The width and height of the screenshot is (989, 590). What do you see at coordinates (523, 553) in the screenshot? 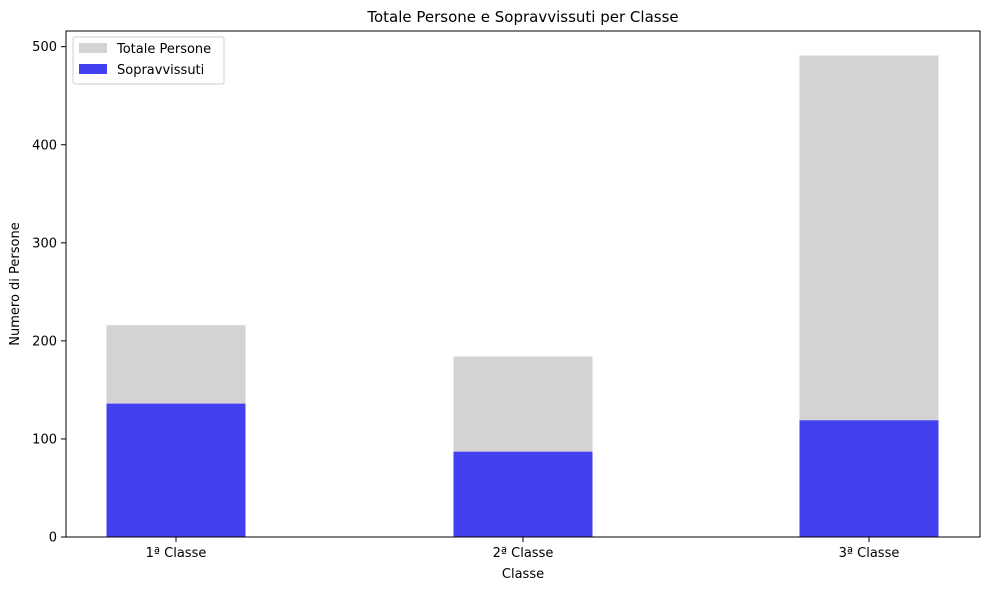
I see `x-tick-label: 2ª Classe` at bounding box center [523, 553].